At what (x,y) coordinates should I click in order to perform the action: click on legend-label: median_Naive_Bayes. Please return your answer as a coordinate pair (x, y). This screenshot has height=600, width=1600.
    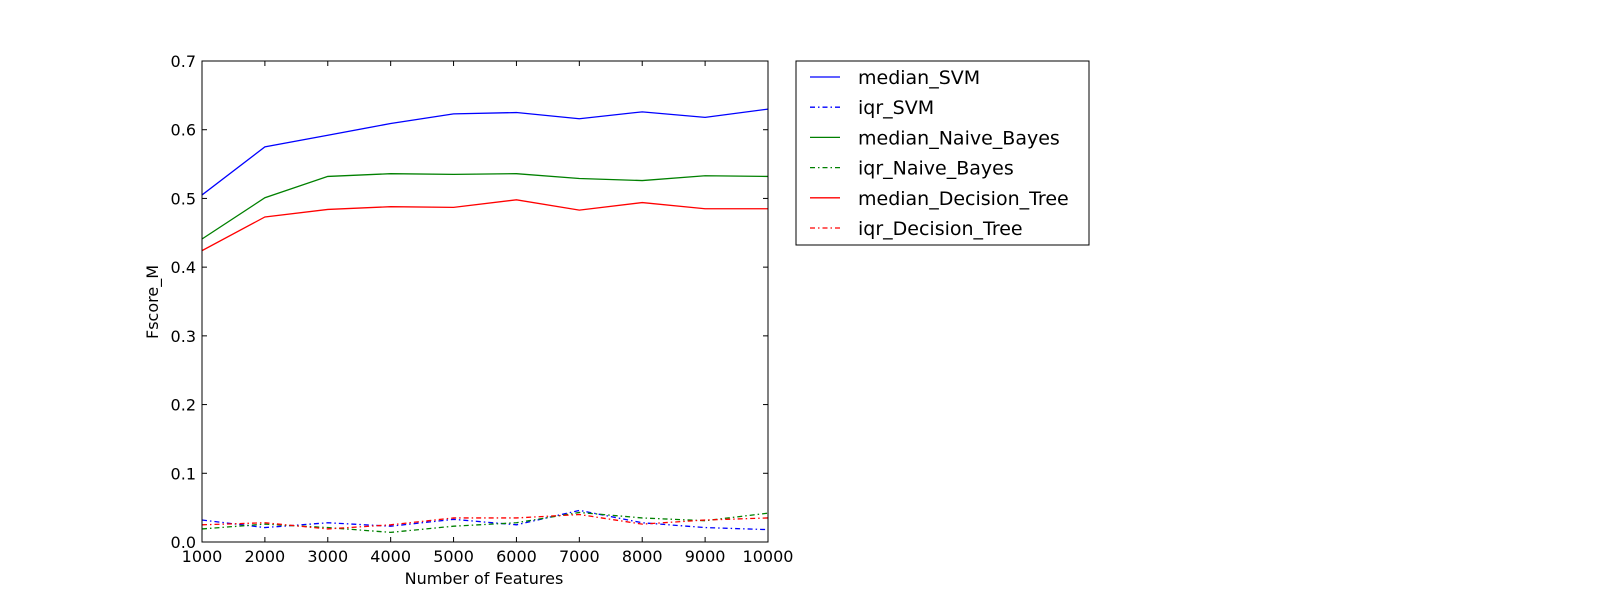
    Looking at the image, I should click on (959, 138).